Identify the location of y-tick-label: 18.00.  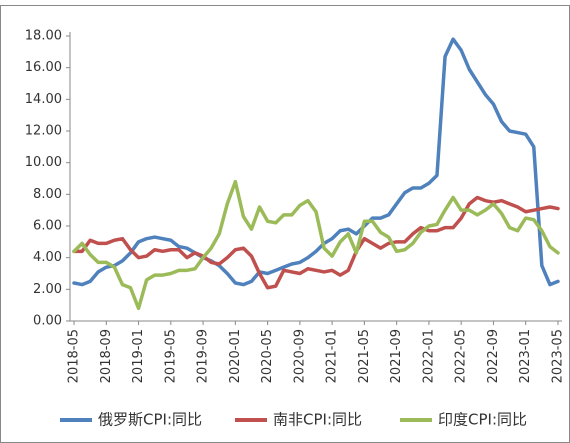
(43, 36).